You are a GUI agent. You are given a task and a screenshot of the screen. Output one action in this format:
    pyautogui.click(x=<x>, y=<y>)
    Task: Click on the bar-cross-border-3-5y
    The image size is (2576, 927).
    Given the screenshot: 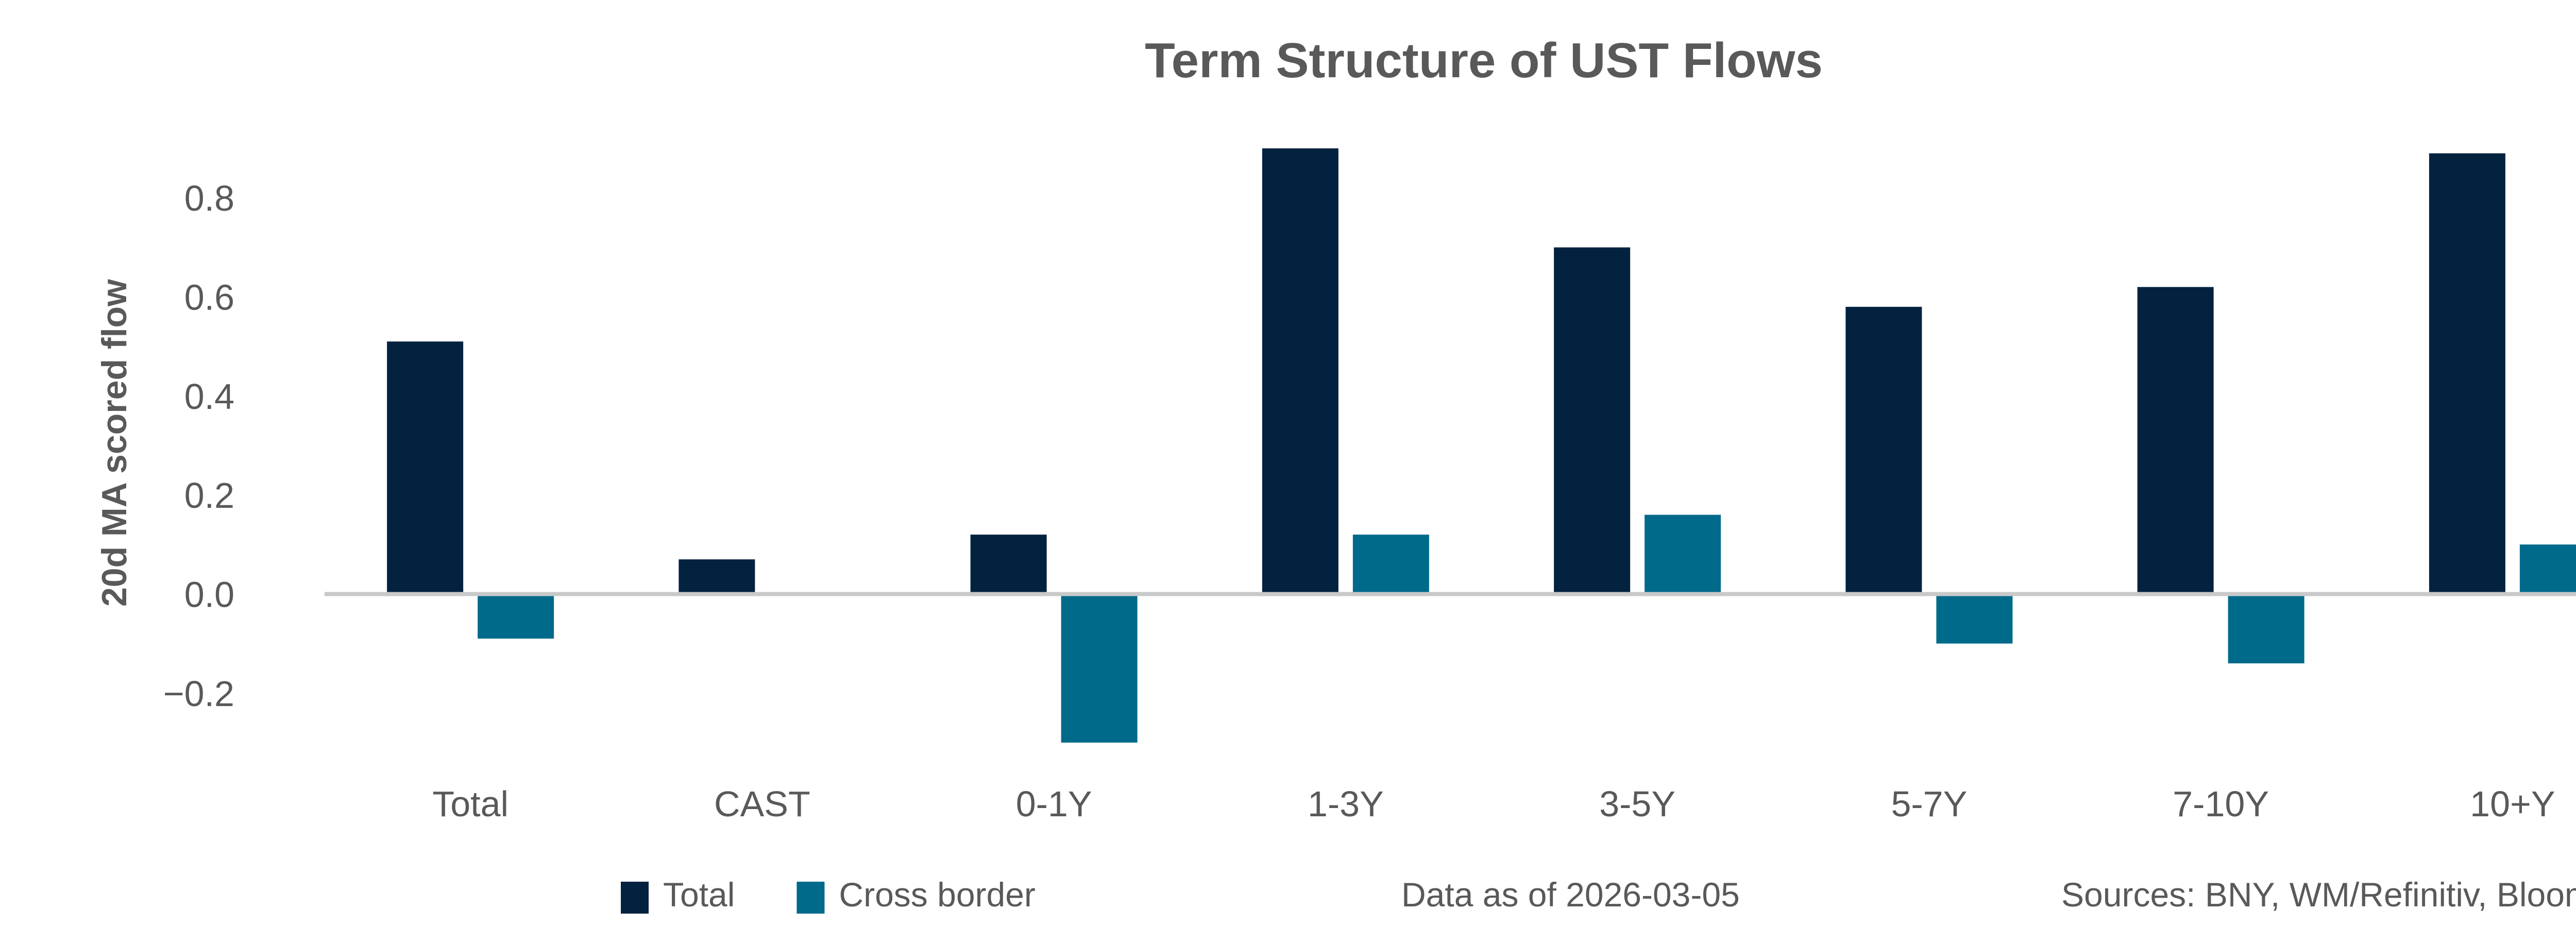 What is the action you would take?
    pyautogui.click(x=1683, y=554)
    